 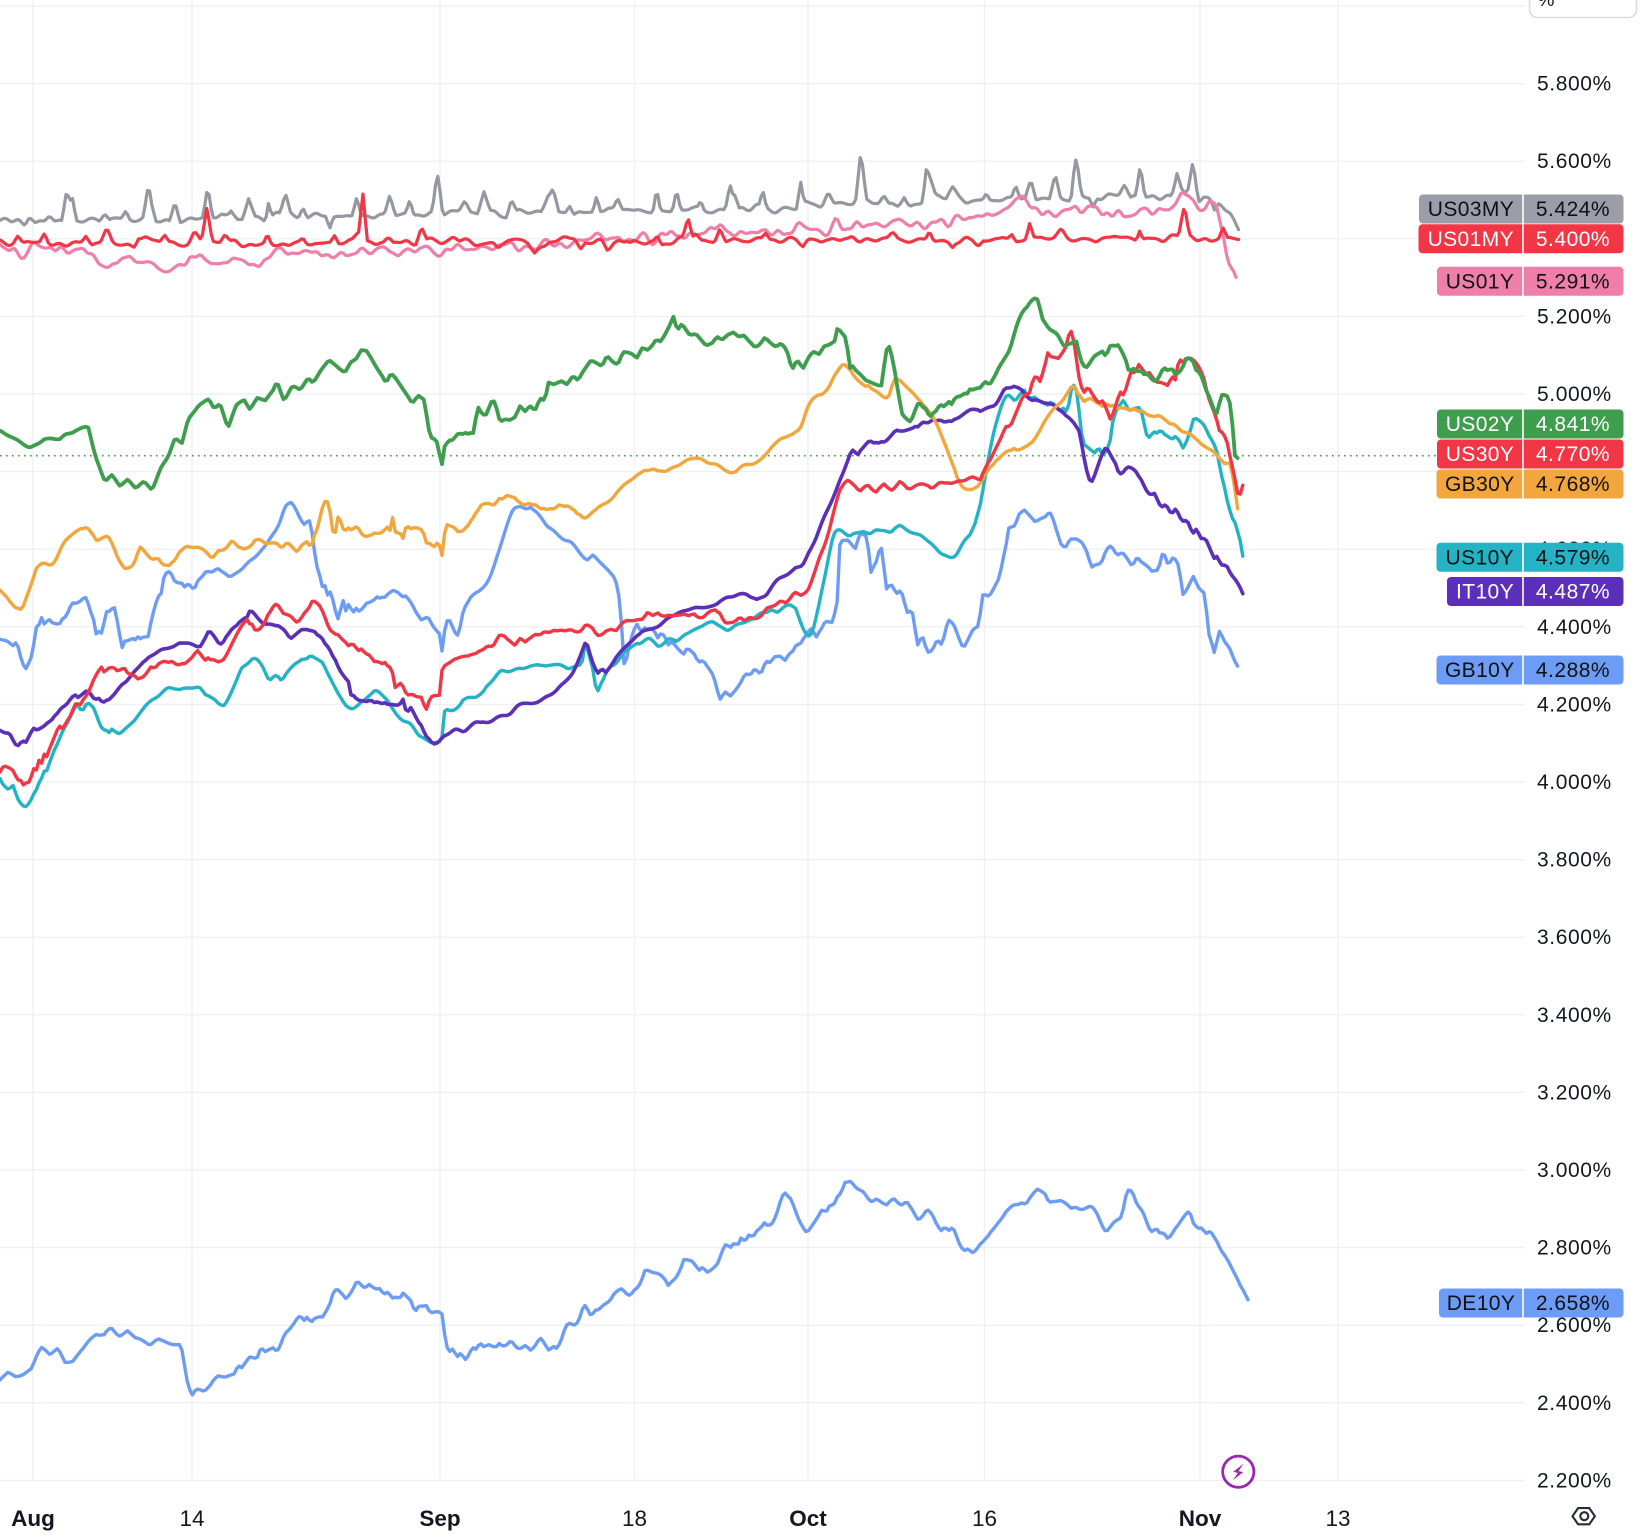 I want to click on svg-text: DE10Y, so click(x=1481, y=1303).